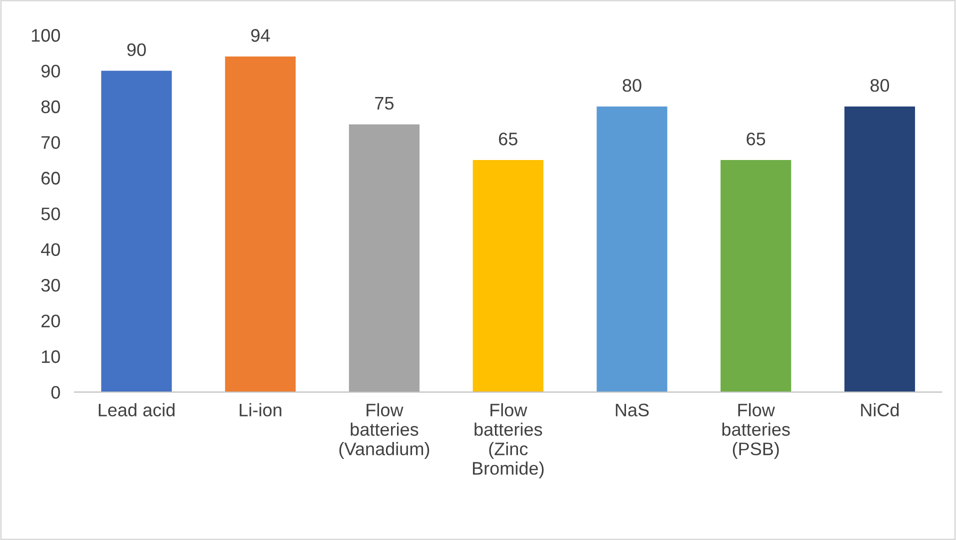 This screenshot has height=540, width=956. Describe the element at coordinates (50, 107) in the screenshot. I see `y-tick-label: 80` at that location.